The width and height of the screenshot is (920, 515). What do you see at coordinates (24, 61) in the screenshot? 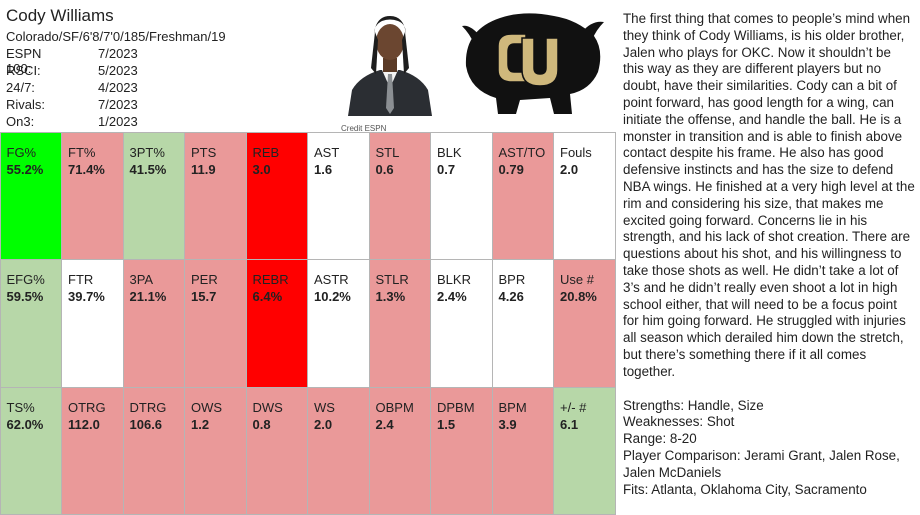
I see `ranking-label: ESPN 100:` at bounding box center [24, 61].